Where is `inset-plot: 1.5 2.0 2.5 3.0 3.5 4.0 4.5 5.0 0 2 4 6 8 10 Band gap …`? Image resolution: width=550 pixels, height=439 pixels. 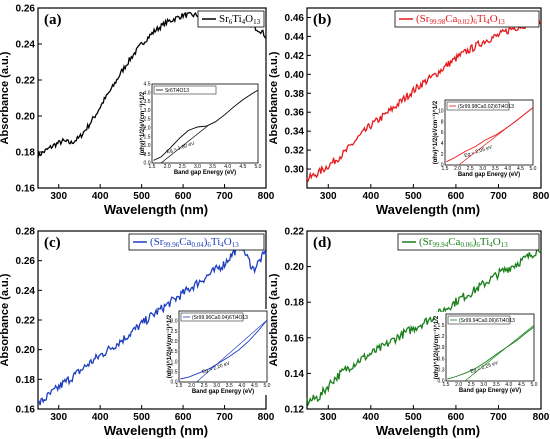
inset-plot: 1.5 2.0 2.5 3.0 3.5 4.0 4.5 5.0 0 2 4 6 8 10 Band gap … is located at coordinates (484, 138).